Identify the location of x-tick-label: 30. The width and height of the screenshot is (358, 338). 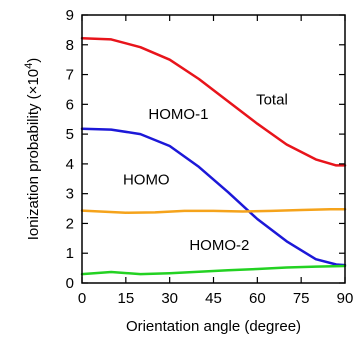
(169, 298).